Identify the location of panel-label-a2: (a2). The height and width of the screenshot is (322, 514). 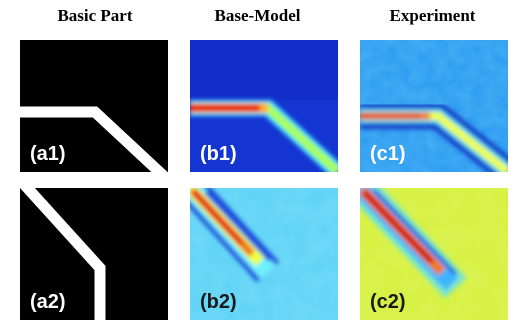
(48, 302).